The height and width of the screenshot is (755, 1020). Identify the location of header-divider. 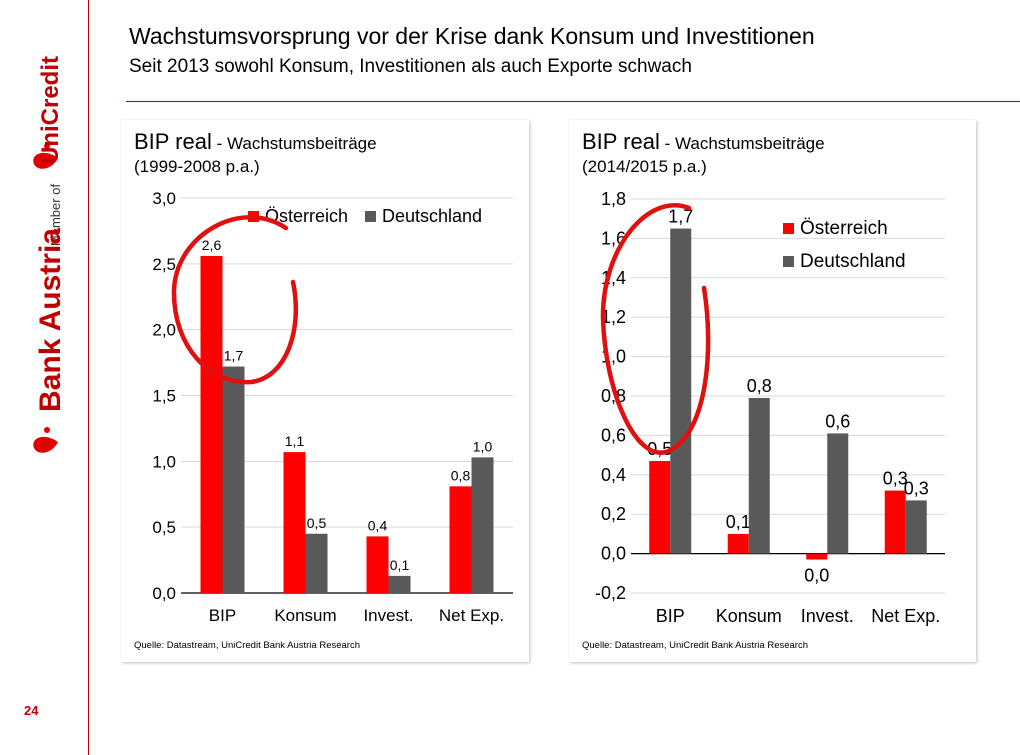
(573, 101).